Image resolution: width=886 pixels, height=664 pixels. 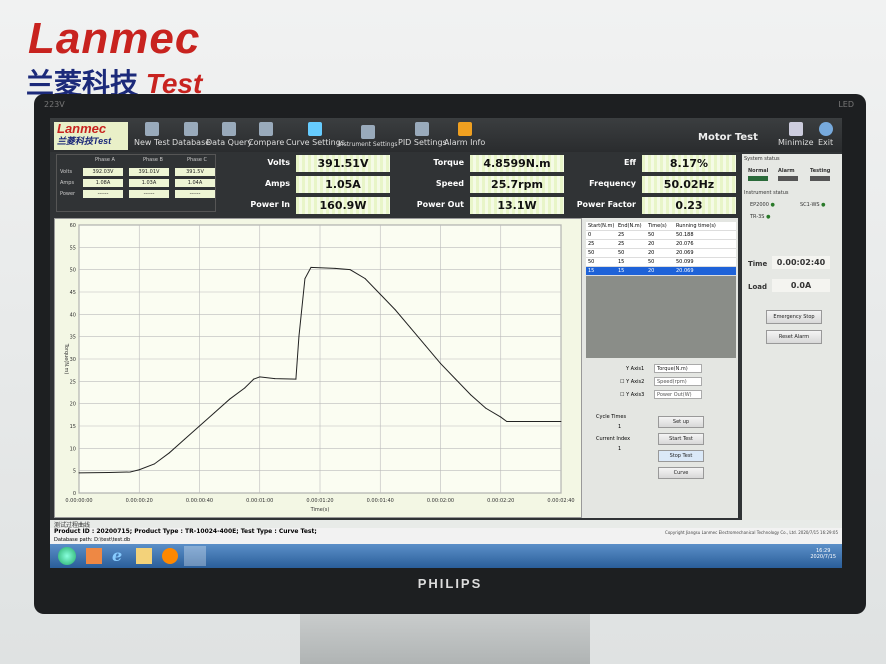 What do you see at coordinates (801, 285) in the screenshot?
I see `load-value: 0.0A` at bounding box center [801, 285].